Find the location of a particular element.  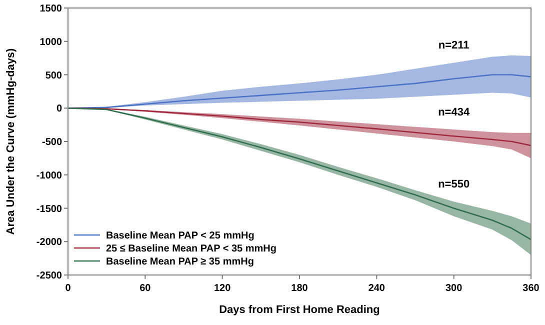

x-axis-title: Days from First Home Reading is located at coordinates (299, 310).